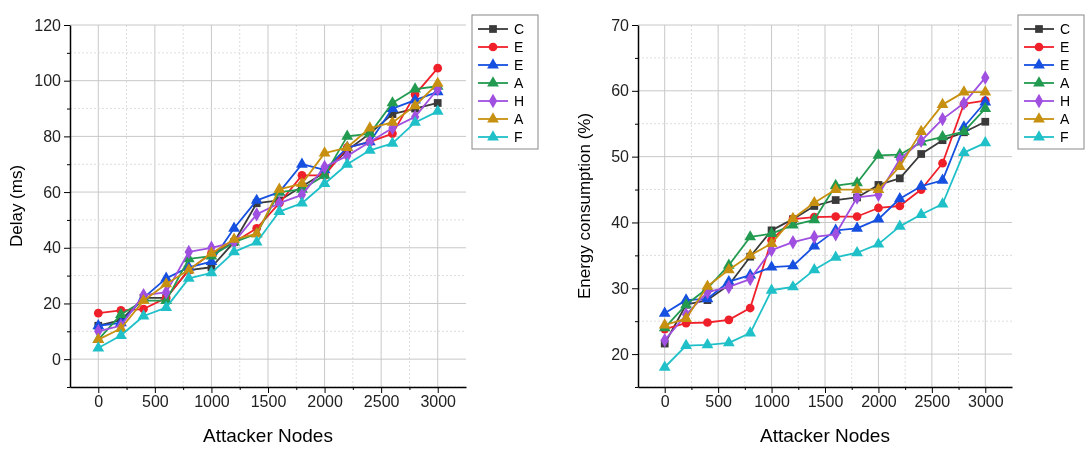 The height and width of the screenshot is (467, 1092). I want to click on y-tick-label: 120, so click(48, 25).